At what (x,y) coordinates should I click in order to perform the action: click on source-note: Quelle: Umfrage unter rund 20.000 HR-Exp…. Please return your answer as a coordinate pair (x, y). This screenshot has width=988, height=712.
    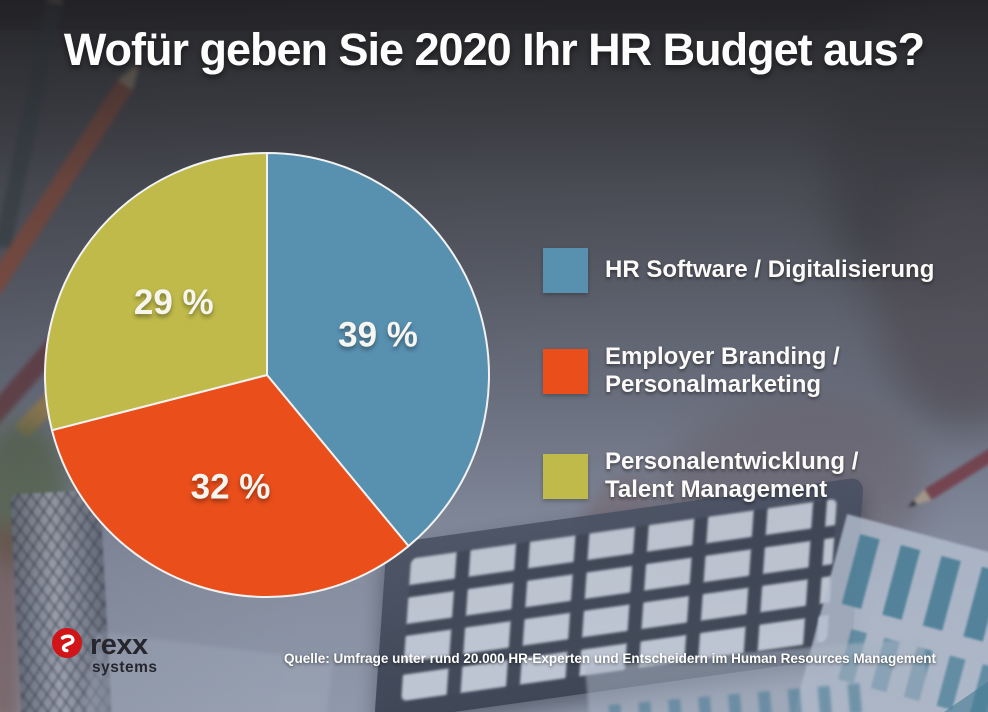
    Looking at the image, I should click on (610, 658).